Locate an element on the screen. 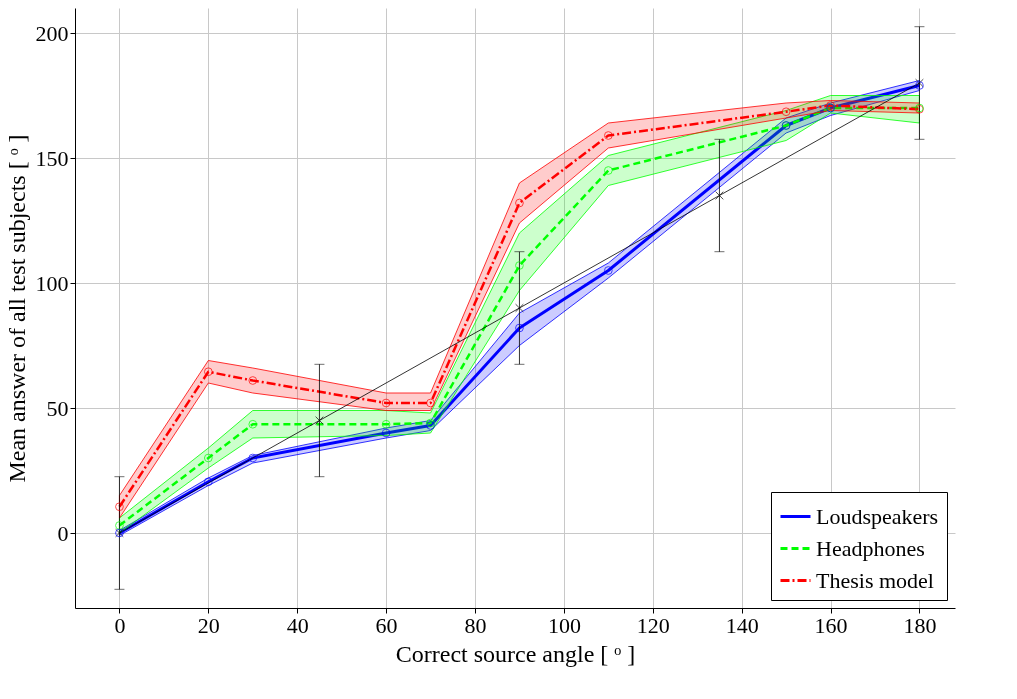 The image size is (1017, 699). legend-label: Headphones is located at coordinates (870, 548).